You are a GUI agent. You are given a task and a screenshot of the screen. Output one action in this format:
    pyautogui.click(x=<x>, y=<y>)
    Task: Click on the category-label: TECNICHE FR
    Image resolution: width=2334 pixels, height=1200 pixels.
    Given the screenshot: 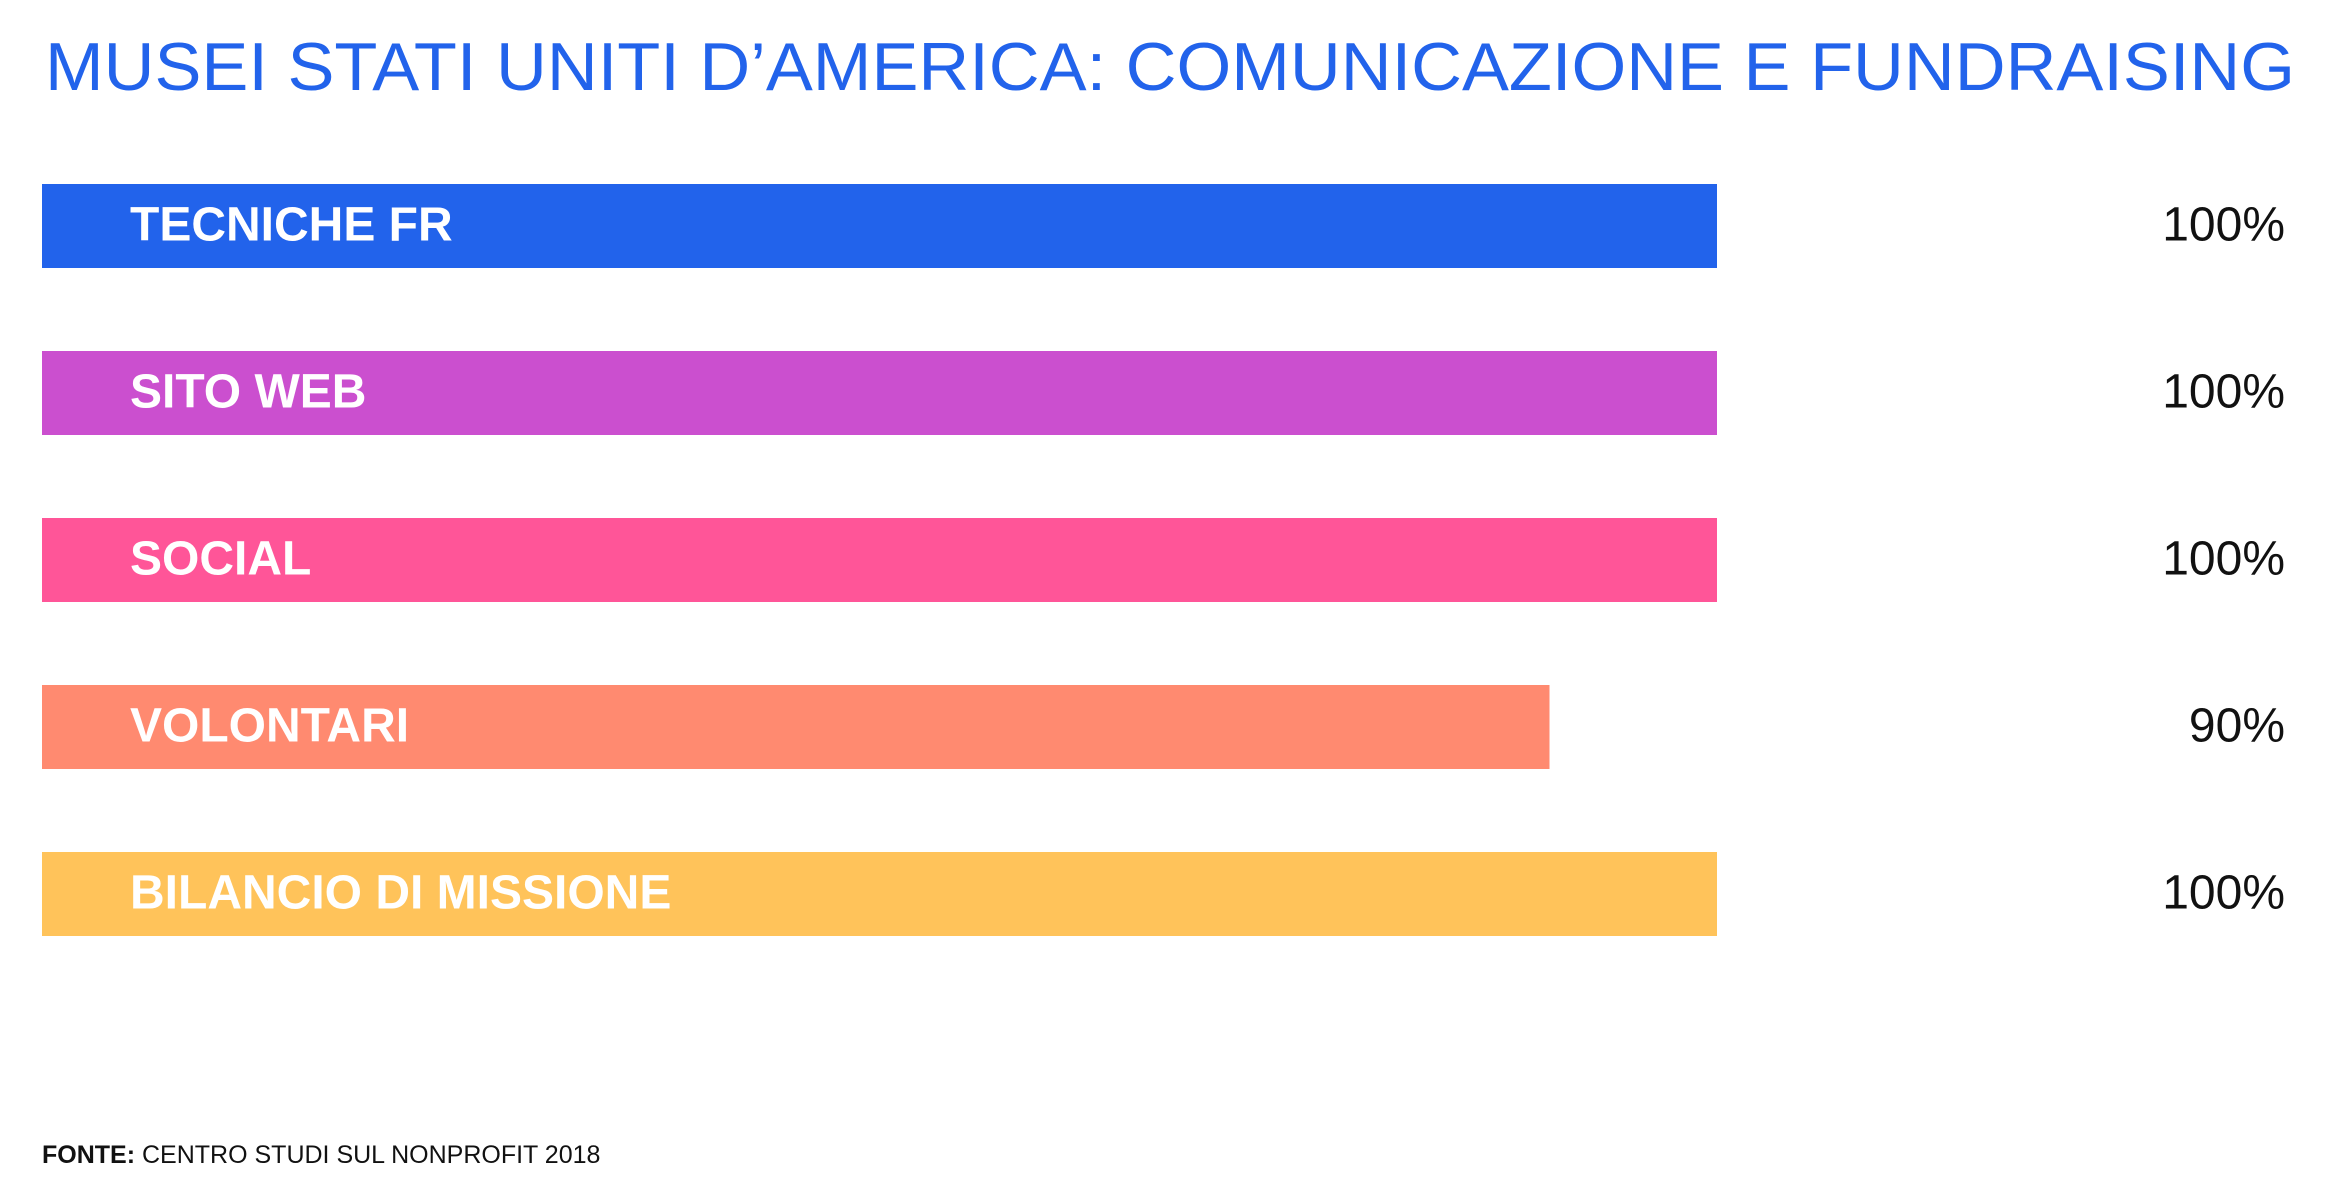 What is the action you would take?
    pyautogui.click(x=291, y=225)
    